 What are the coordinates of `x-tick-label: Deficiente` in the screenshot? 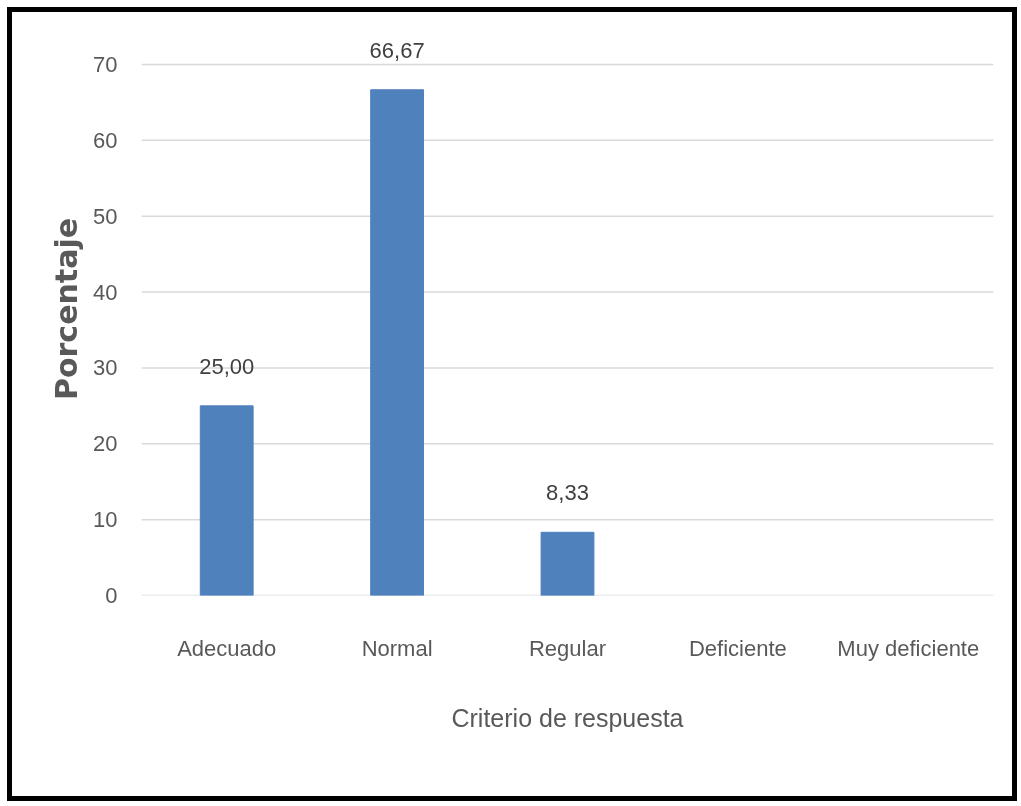 It's located at (737, 648).